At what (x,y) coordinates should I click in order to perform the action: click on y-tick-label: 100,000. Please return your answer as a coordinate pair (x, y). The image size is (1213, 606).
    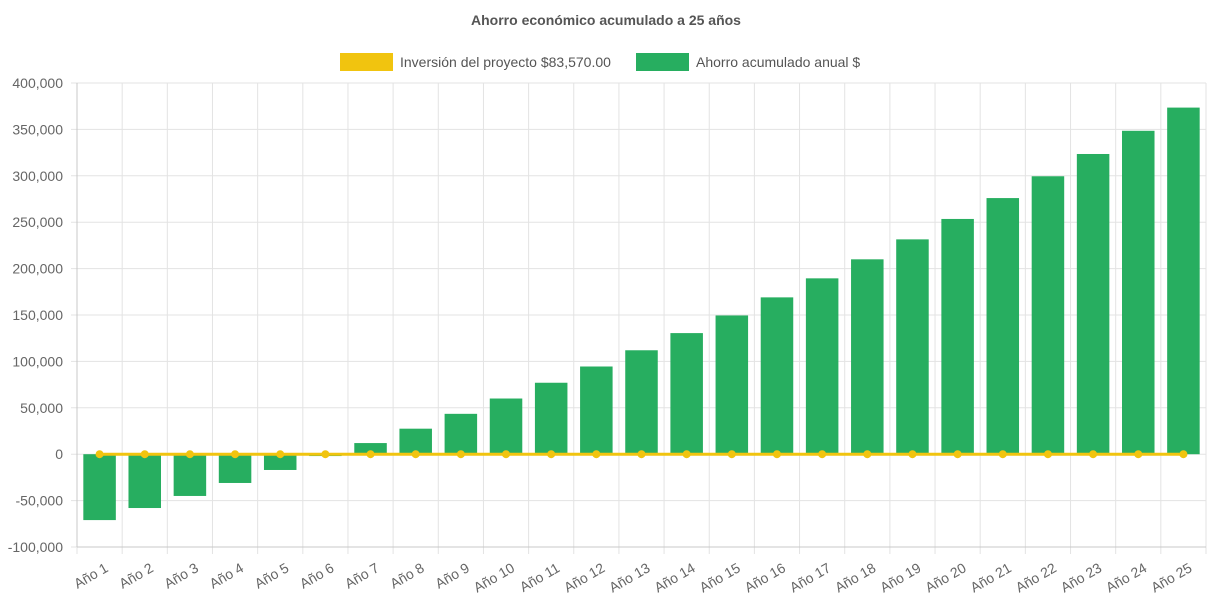
    Looking at the image, I should click on (37, 361).